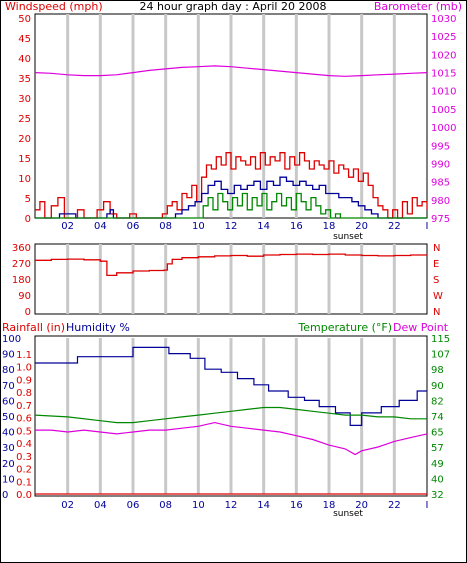  I want to click on barometer-axis-label: Barometer (mb), so click(418, 6).